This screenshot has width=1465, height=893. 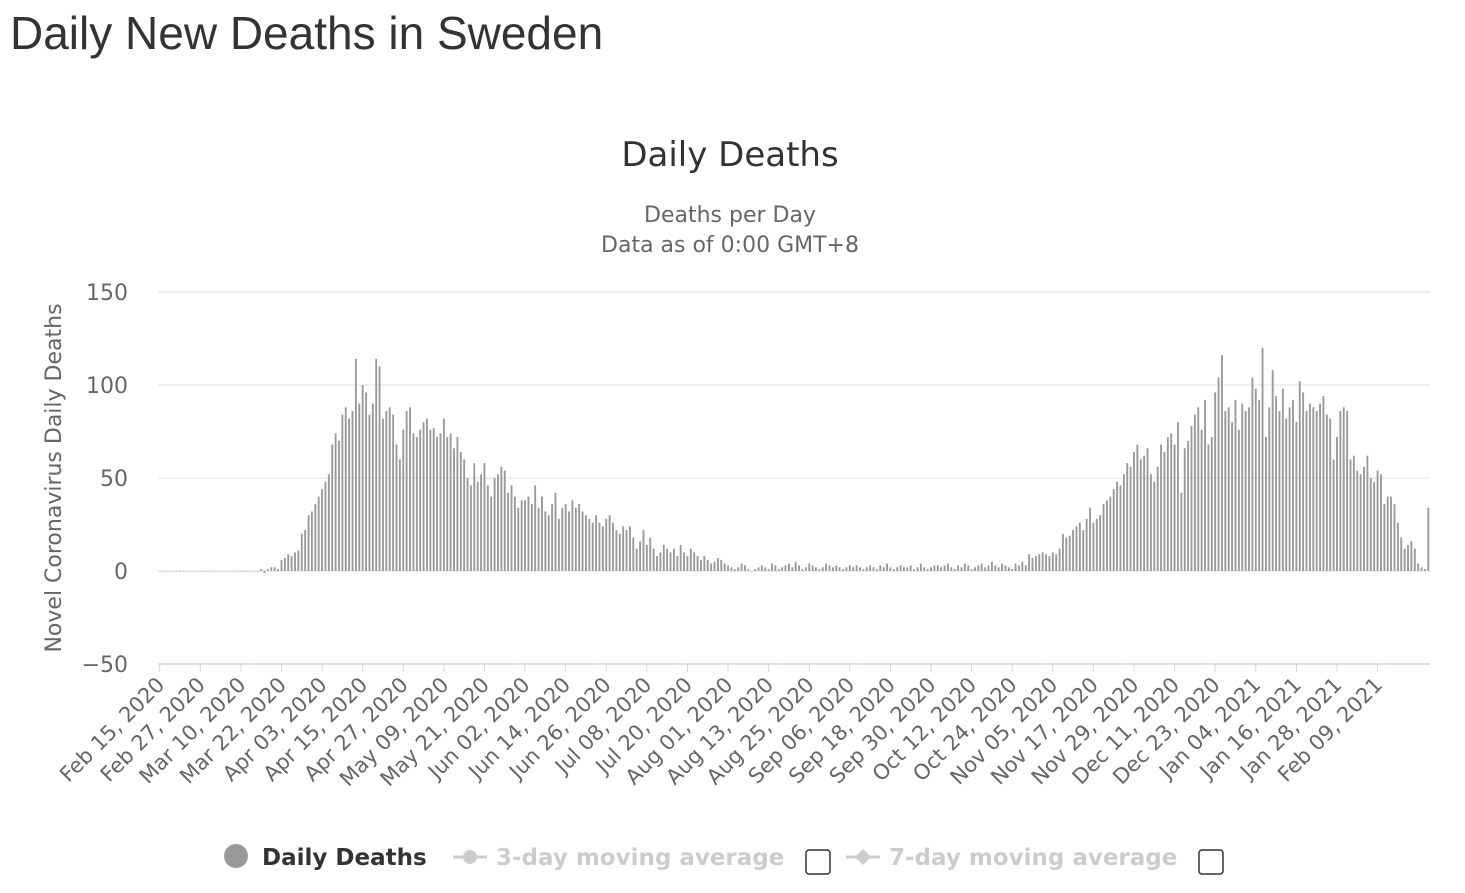 What do you see at coordinates (325, 857) in the screenshot?
I see `legend-item-daily-deaths: Daily Deaths` at bounding box center [325, 857].